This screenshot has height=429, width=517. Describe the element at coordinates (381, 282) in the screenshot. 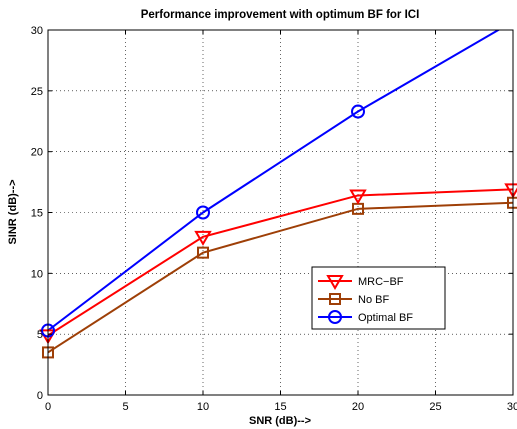

I see `legend-label: MRC−BF` at that location.